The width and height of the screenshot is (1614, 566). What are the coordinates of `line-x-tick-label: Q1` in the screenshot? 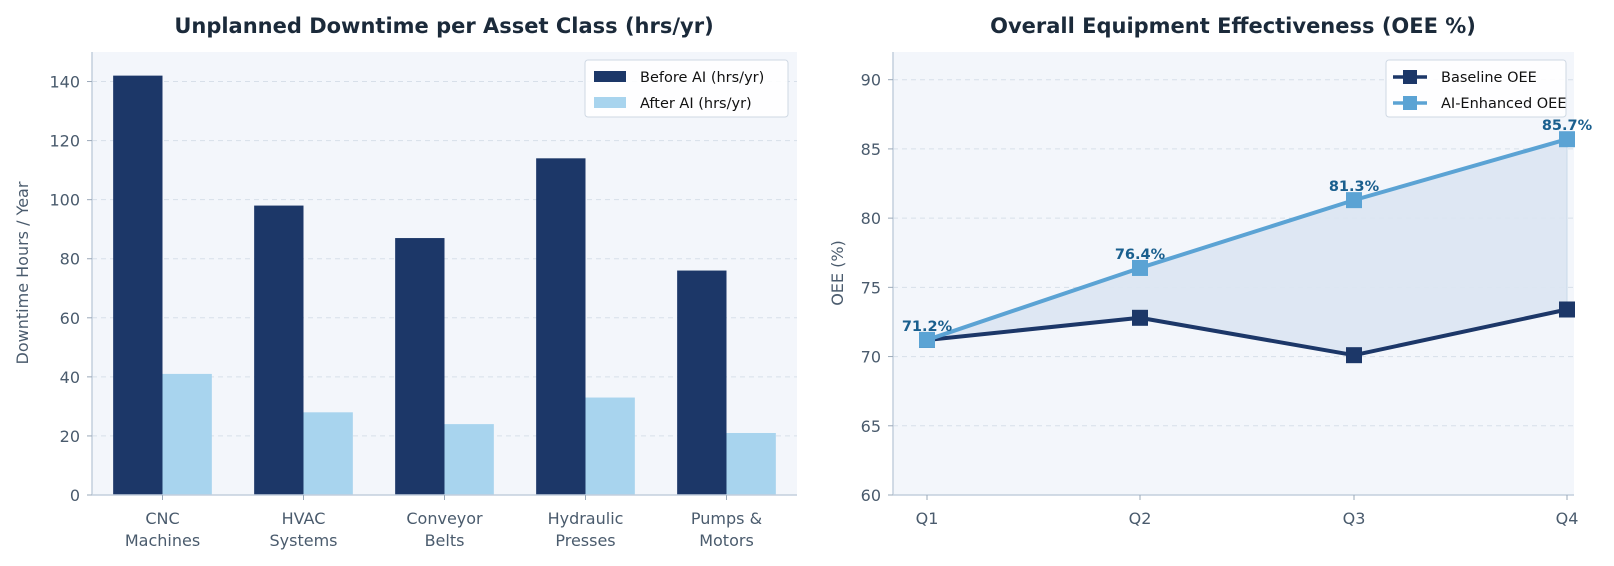 It's located at (927, 518).